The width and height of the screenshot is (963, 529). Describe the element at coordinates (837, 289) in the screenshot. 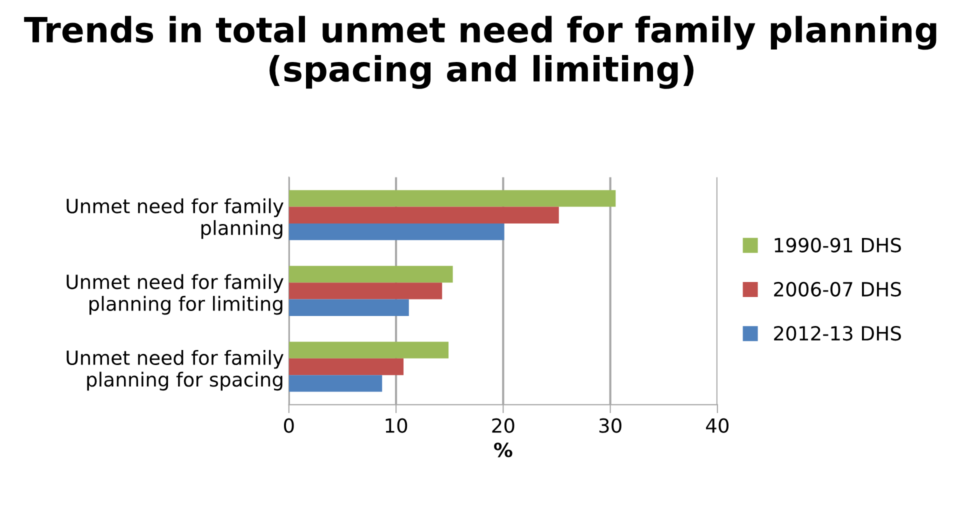

I see `legend-label: 2006-07 DHS` at that location.